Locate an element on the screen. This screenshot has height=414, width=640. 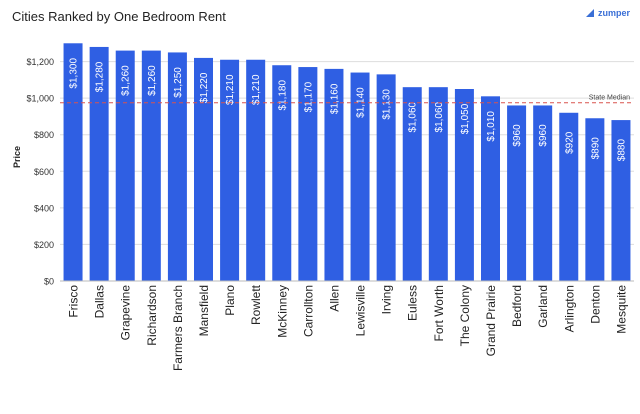
x-tick-label: Bedford is located at coordinates (517, 306).